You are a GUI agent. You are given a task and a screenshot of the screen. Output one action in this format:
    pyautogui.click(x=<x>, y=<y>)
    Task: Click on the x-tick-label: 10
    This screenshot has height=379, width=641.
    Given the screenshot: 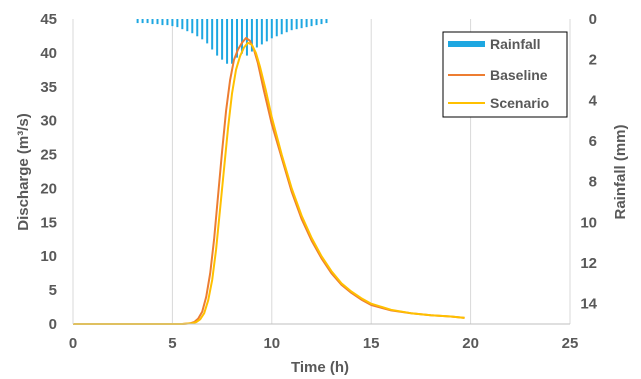 What is the action you would take?
    pyautogui.click(x=271, y=343)
    